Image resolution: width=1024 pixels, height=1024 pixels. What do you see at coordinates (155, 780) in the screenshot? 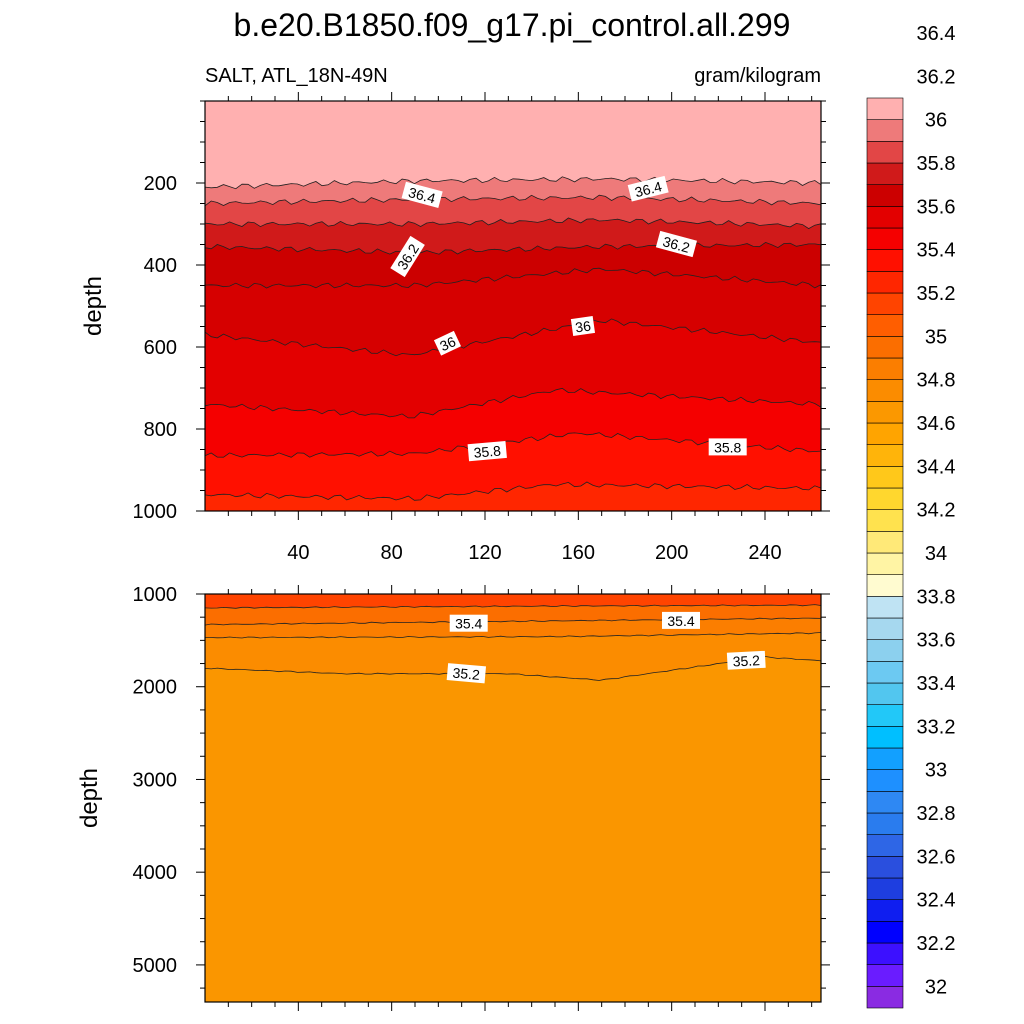
I see `y-tick-label: 3000` at bounding box center [155, 780].